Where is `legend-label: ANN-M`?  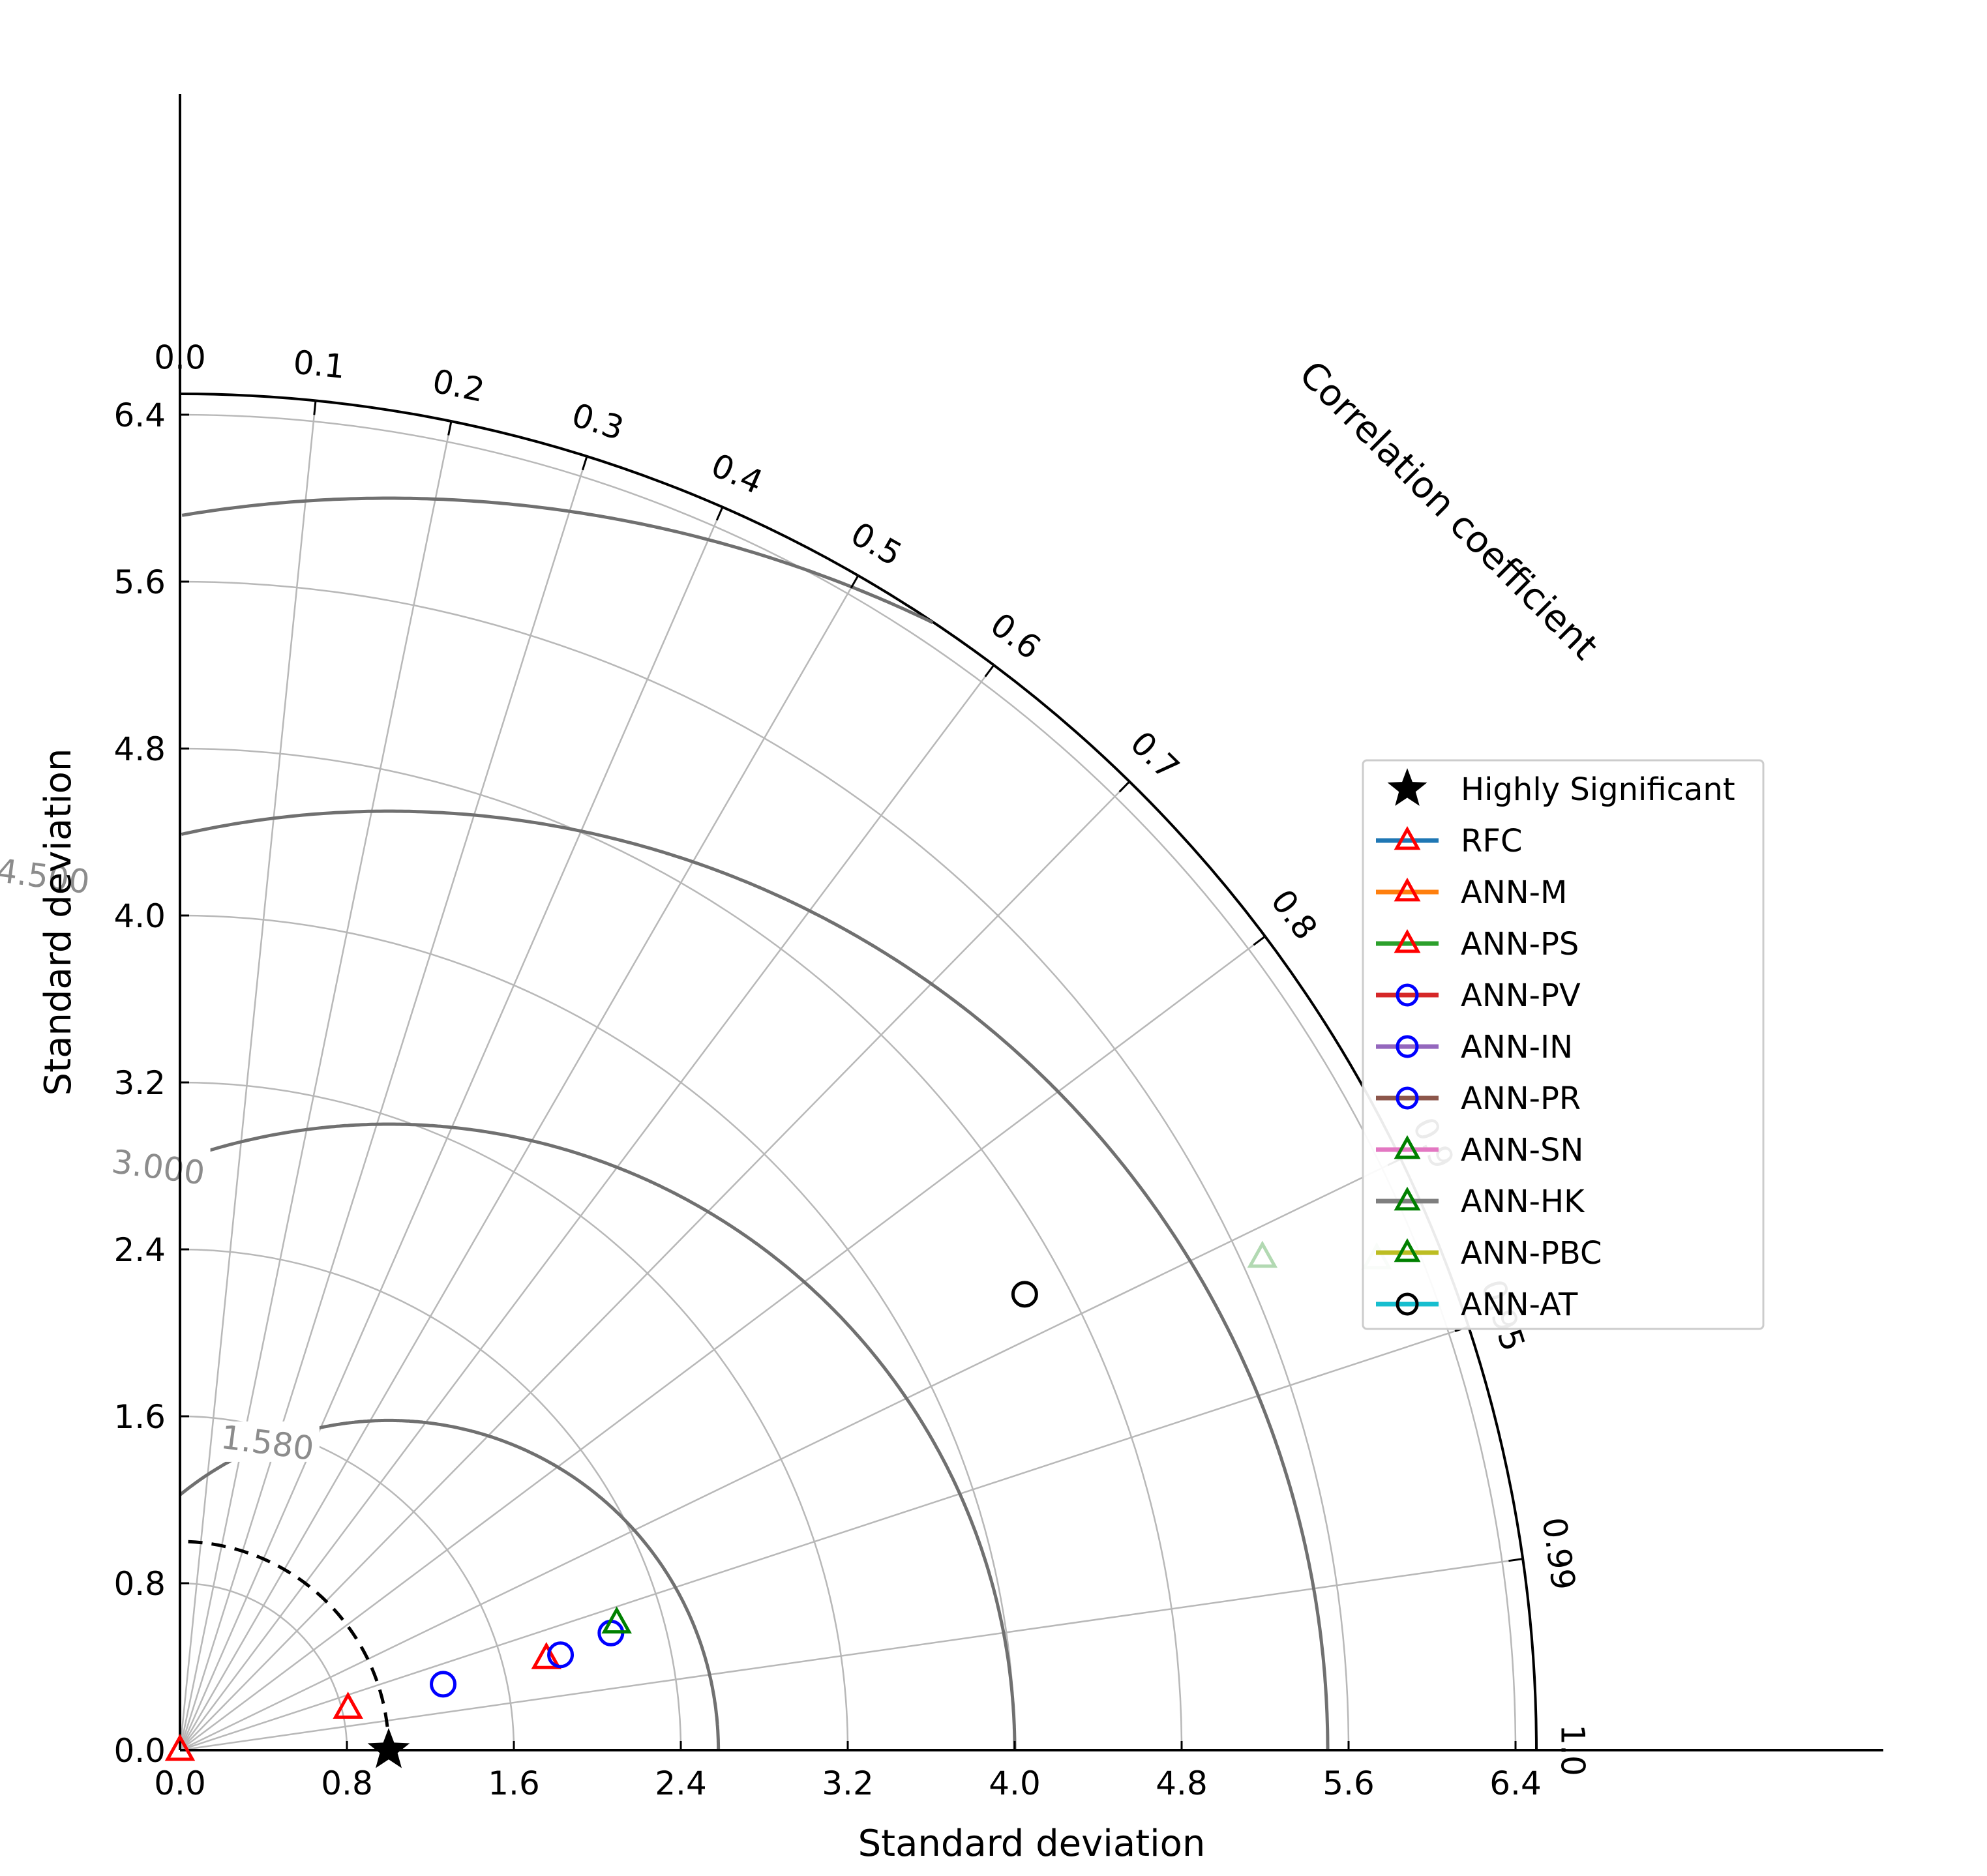 legend-label: ANN-M is located at coordinates (1514, 892).